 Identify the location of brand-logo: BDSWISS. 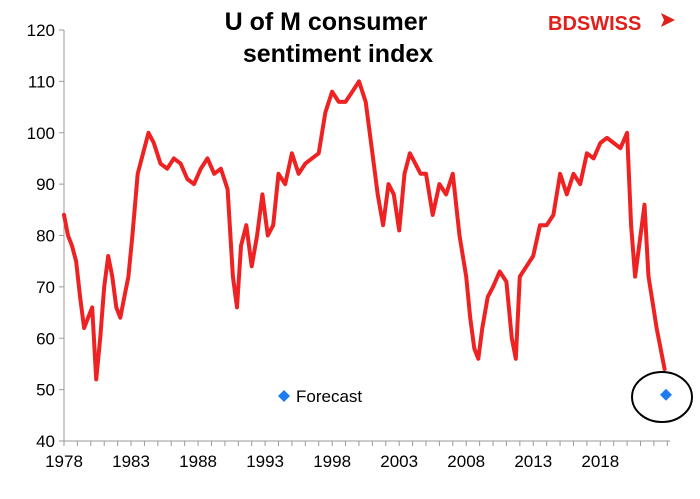
(611, 24).